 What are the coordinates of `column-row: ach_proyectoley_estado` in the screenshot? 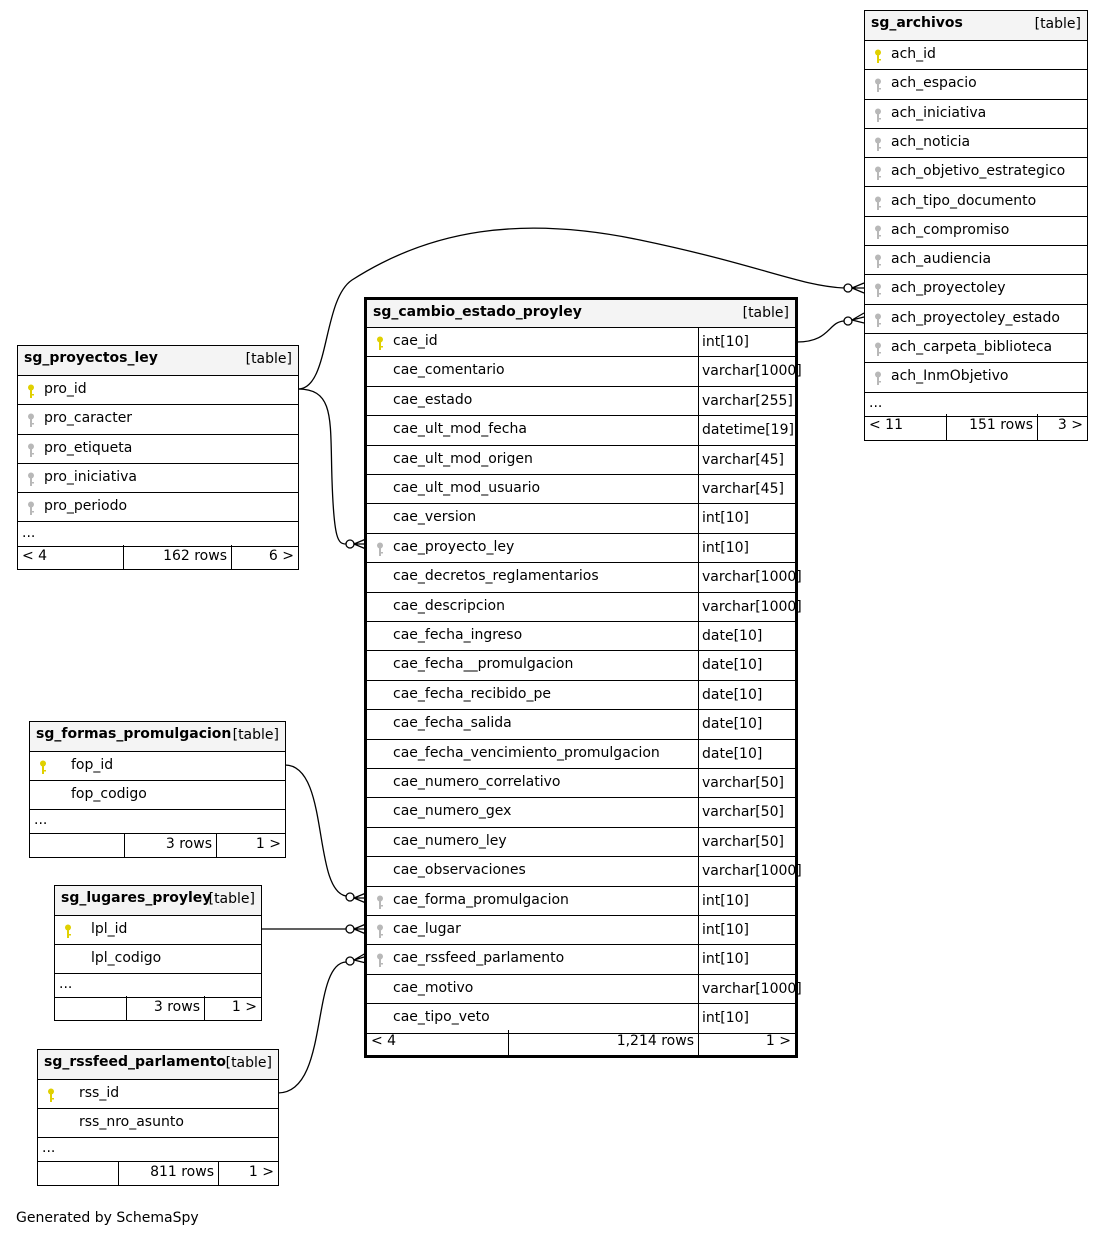 It's located at (976, 319).